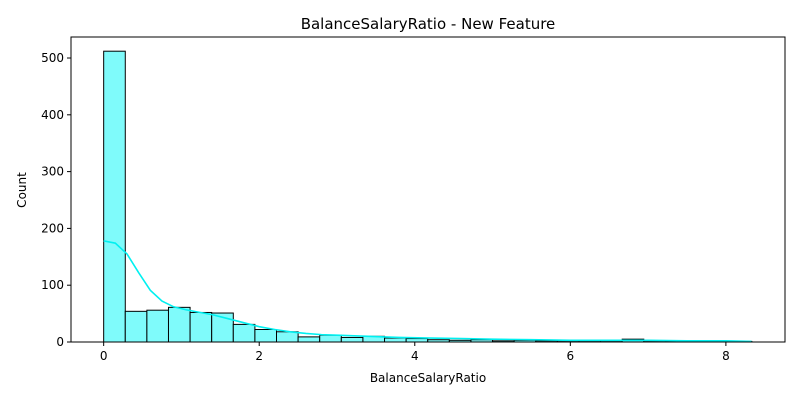 This screenshot has height=400, width=800. What do you see at coordinates (52, 285) in the screenshot?
I see `y-tick-label: 100` at bounding box center [52, 285].